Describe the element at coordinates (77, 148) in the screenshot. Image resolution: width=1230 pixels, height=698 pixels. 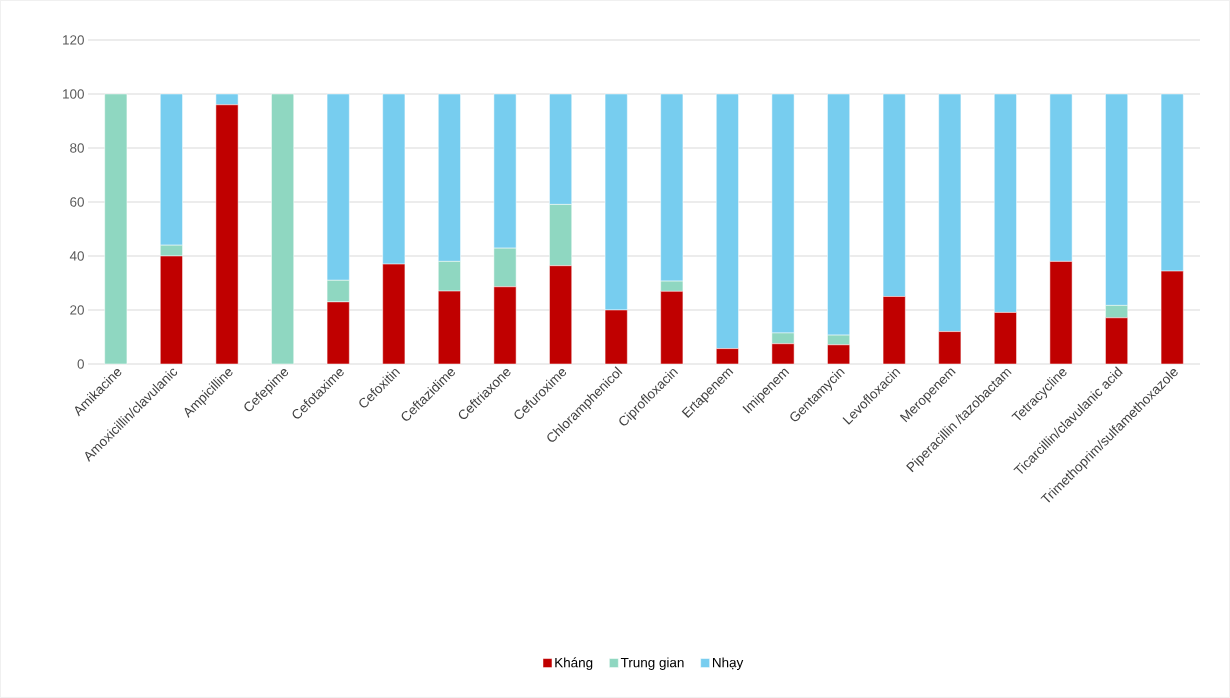
I see `y-tick-label: 80` at that location.